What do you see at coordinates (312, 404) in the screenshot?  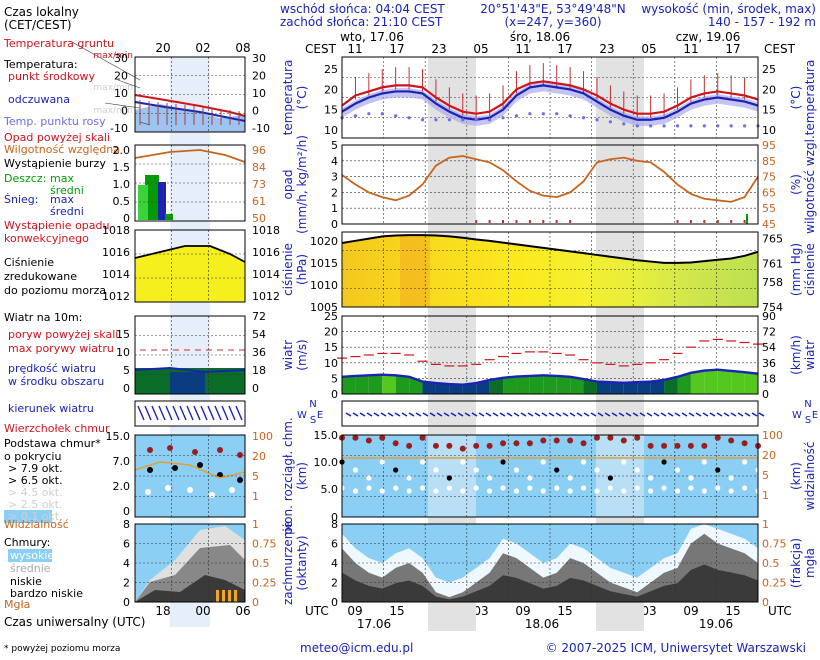 I see `compass-letter-left: N` at bounding box center [312, 404].